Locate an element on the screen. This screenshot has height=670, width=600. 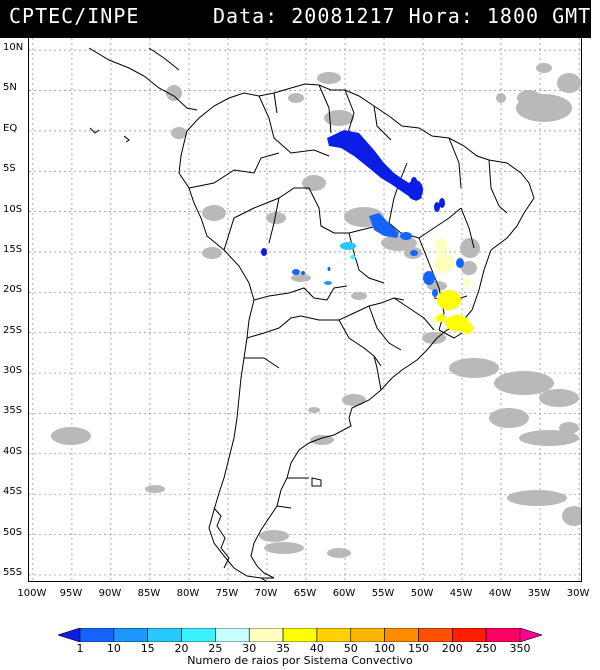
longitude-label: 85W is located at coordinates (149, 593).